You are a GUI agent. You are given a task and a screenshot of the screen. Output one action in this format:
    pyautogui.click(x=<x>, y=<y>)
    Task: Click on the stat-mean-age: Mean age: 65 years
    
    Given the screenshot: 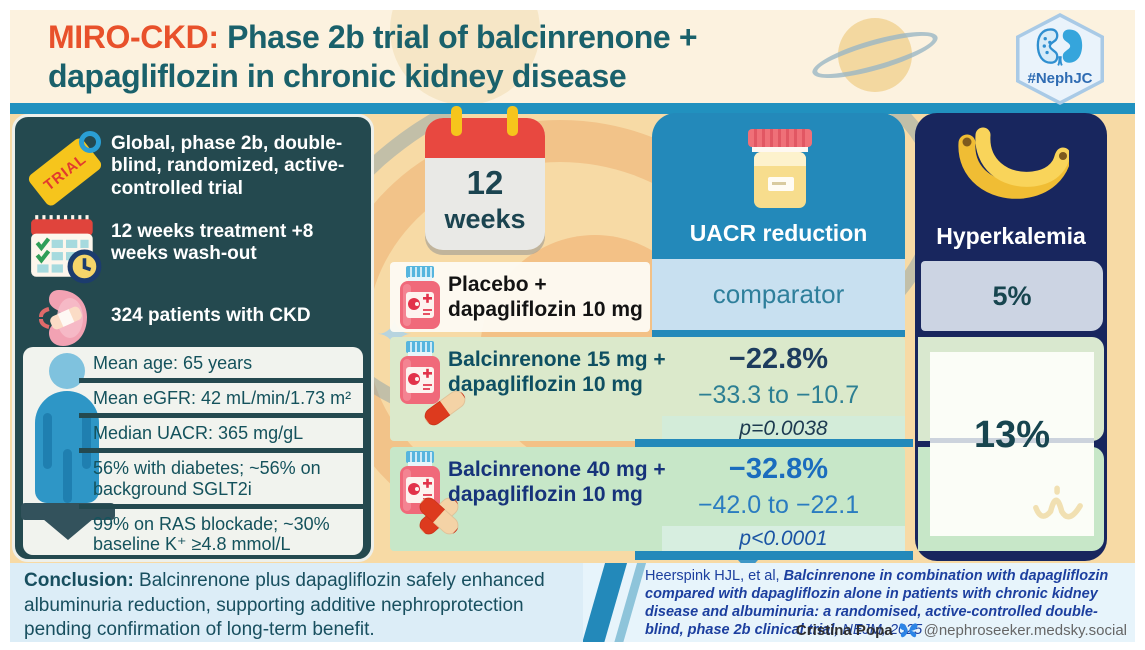 What is the action you would take?
    pyautogui.click(x=173, y=363)
    